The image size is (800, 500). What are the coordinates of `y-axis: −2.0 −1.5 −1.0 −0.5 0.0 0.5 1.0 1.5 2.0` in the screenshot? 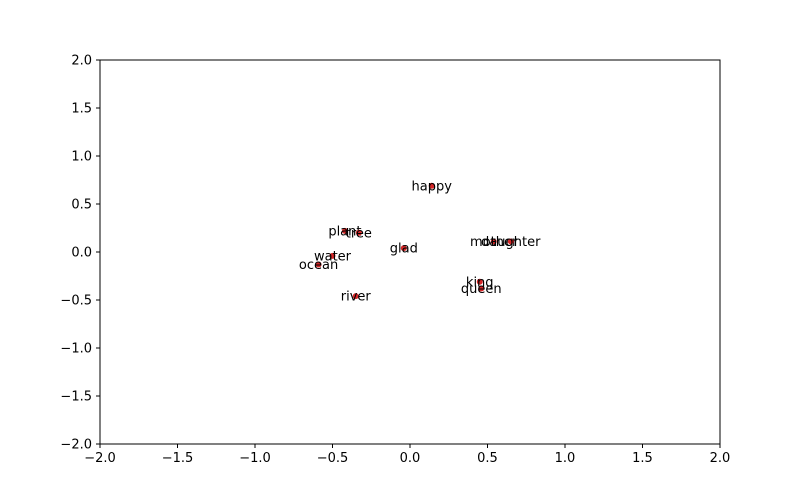 It's located at (80, 253).